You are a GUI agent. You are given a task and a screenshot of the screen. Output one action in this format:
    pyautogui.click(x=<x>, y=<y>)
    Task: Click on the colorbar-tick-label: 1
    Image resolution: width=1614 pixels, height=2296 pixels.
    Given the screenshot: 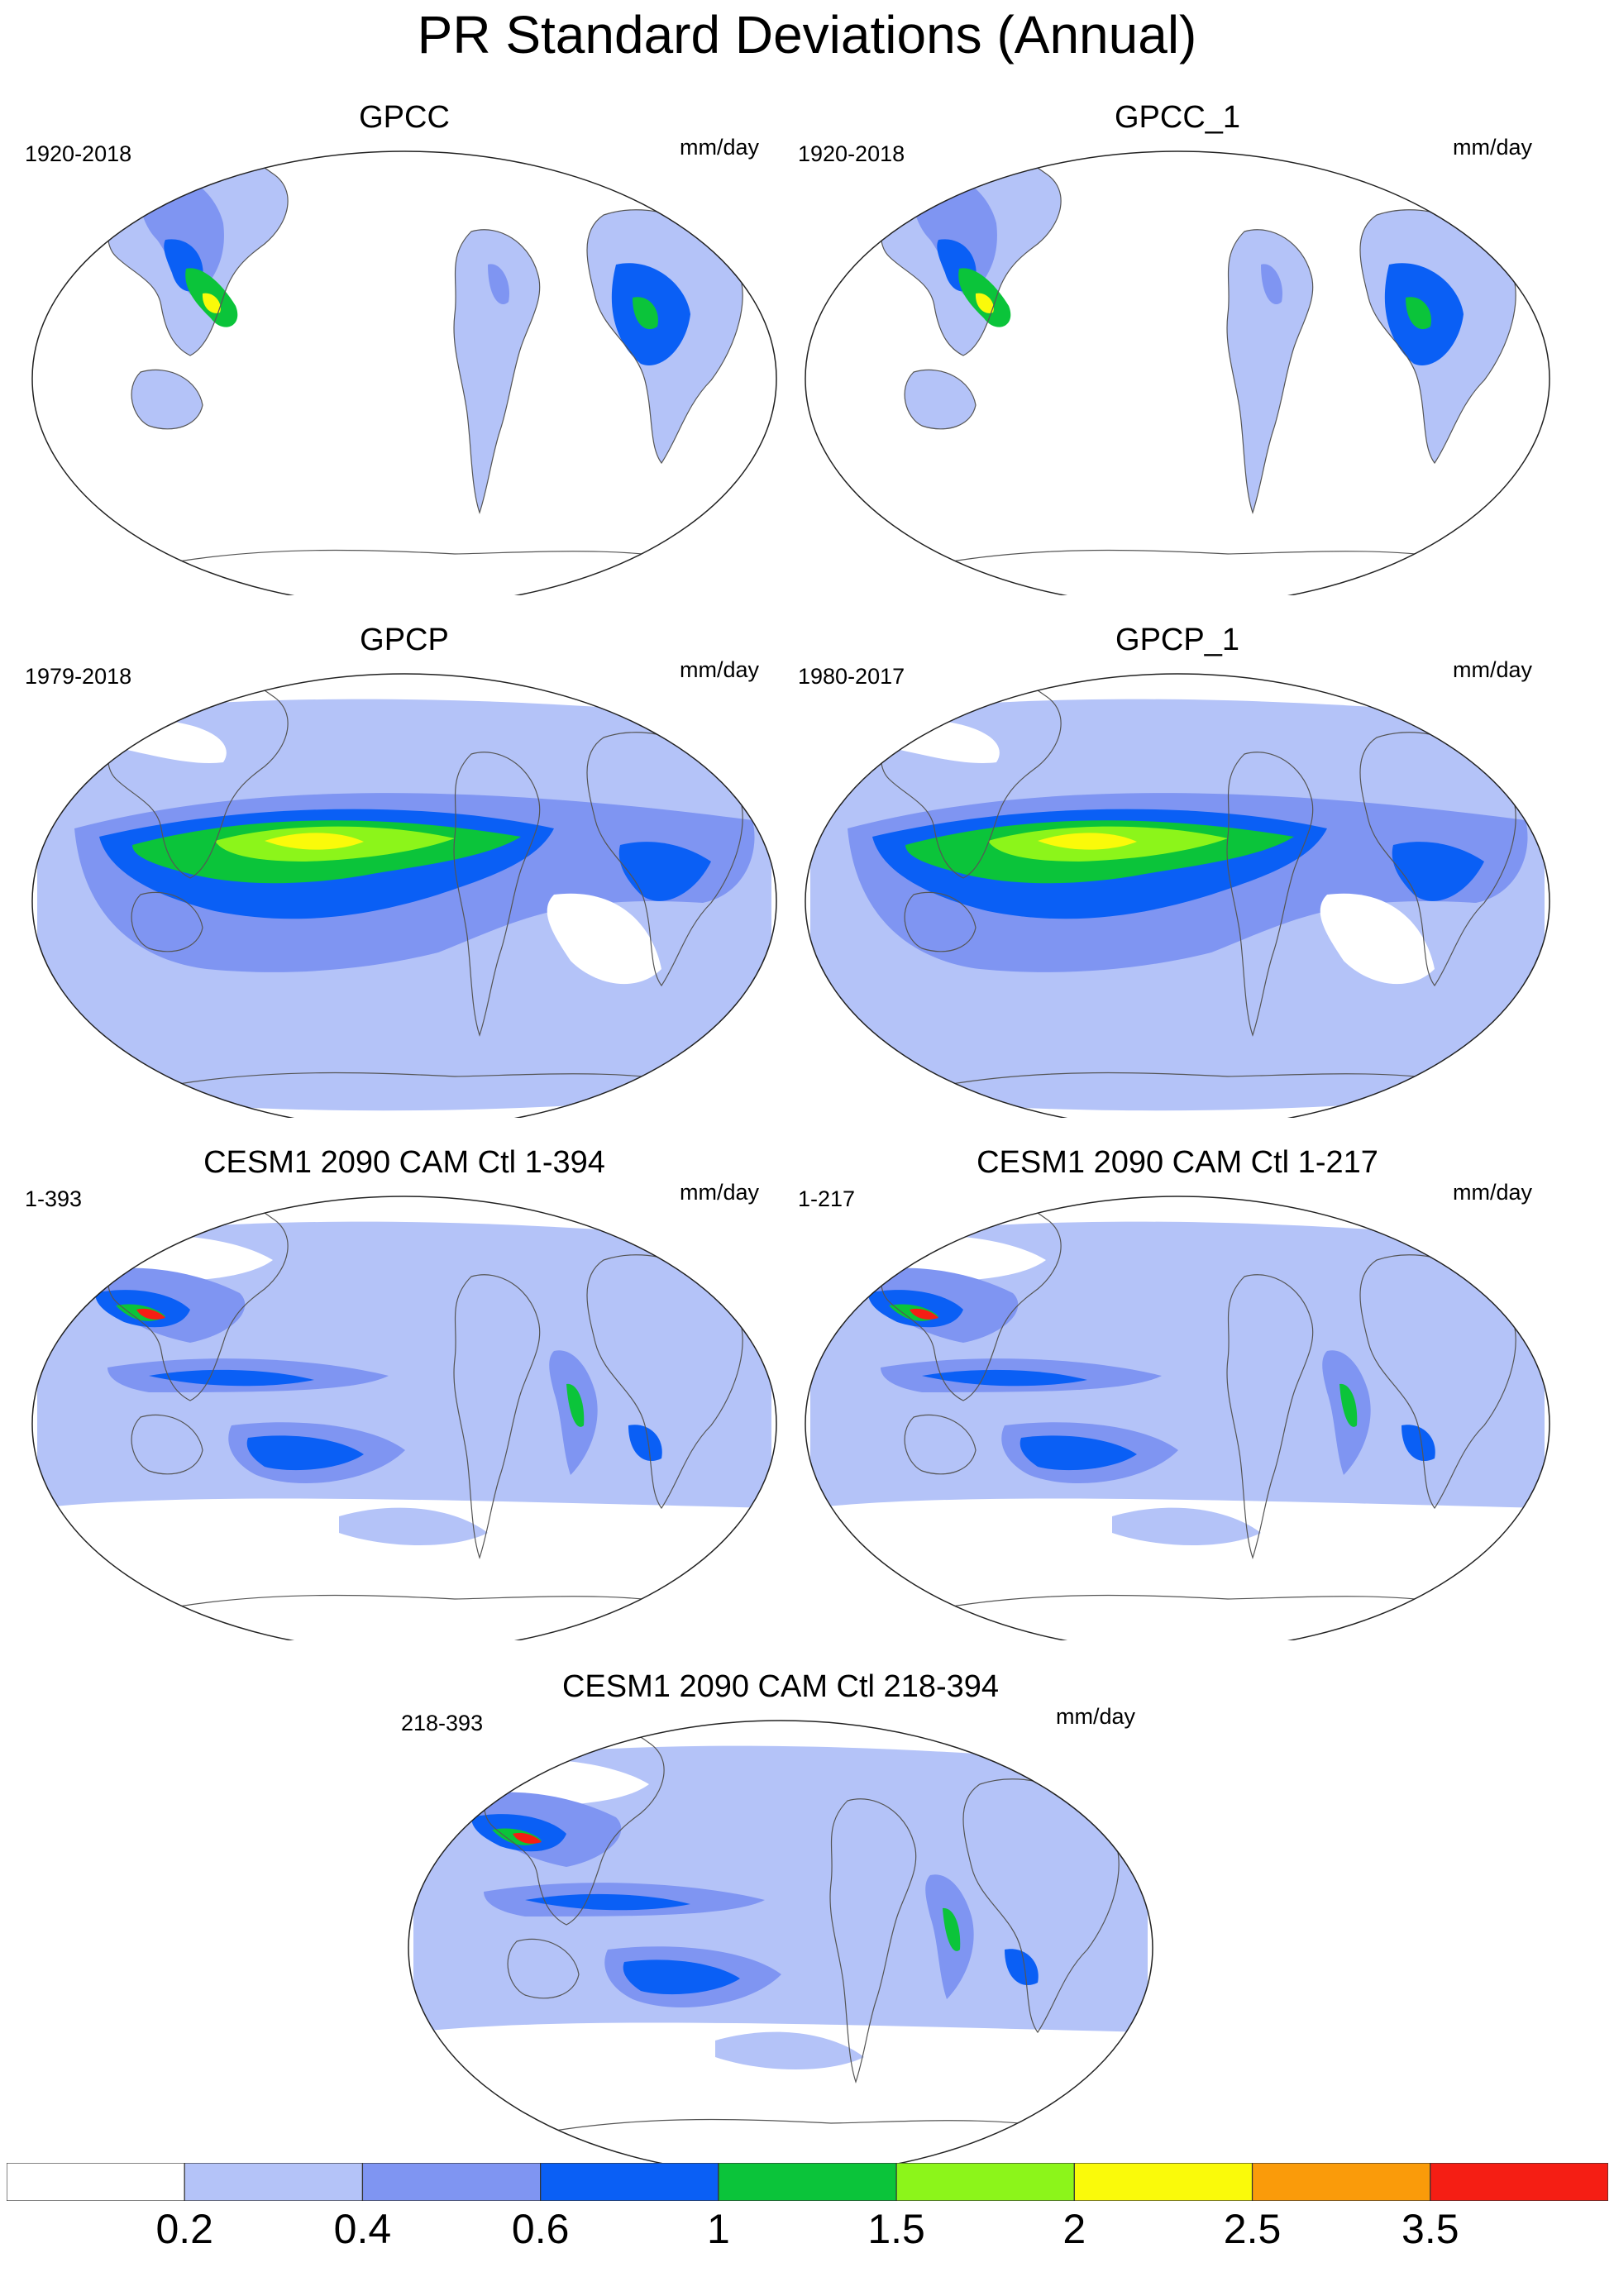 What is the action you would take?
    pyautogui.click(x=718, y=2229)
    